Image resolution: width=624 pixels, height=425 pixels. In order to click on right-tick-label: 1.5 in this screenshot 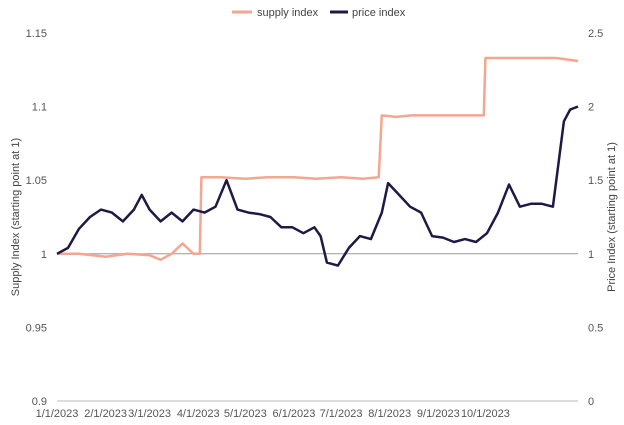, I will do `click(595, 181)`.